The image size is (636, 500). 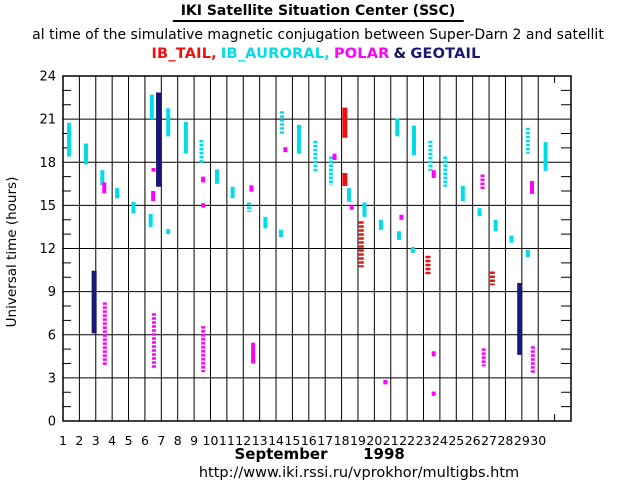 What do you see at coordinates (400, 54) in the screenshot?
I see `legend-item-: &` at bounding box center [400, 54].